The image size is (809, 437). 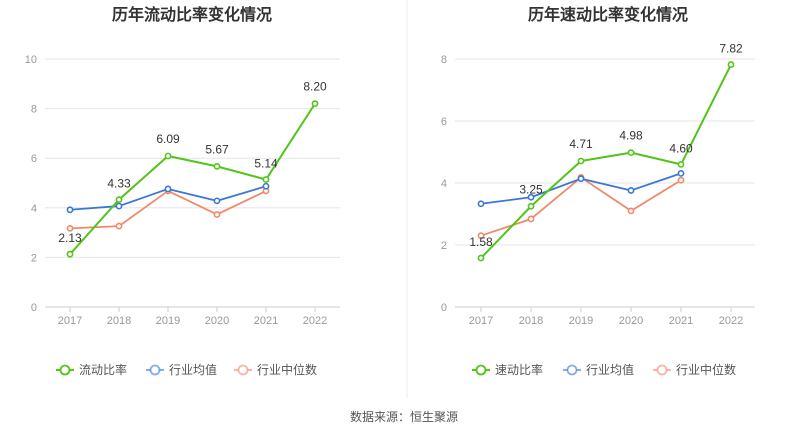 What do you see at coordinates (731, 49) in the screenshot?
I see `data-label: 7.82` at bounding box center [731, 49].